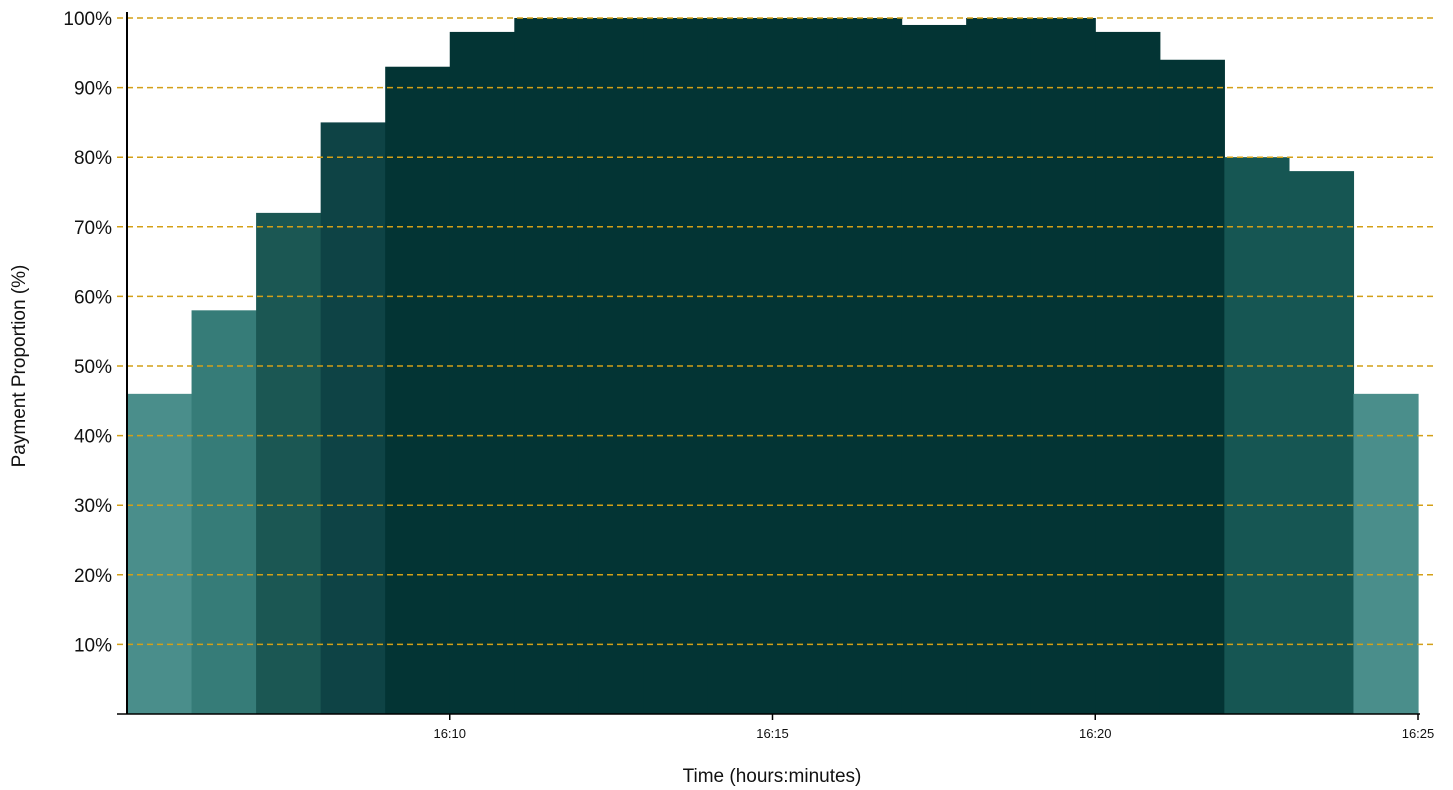  I want to click on x-tick-label: 16:20, so click(1095, 733).